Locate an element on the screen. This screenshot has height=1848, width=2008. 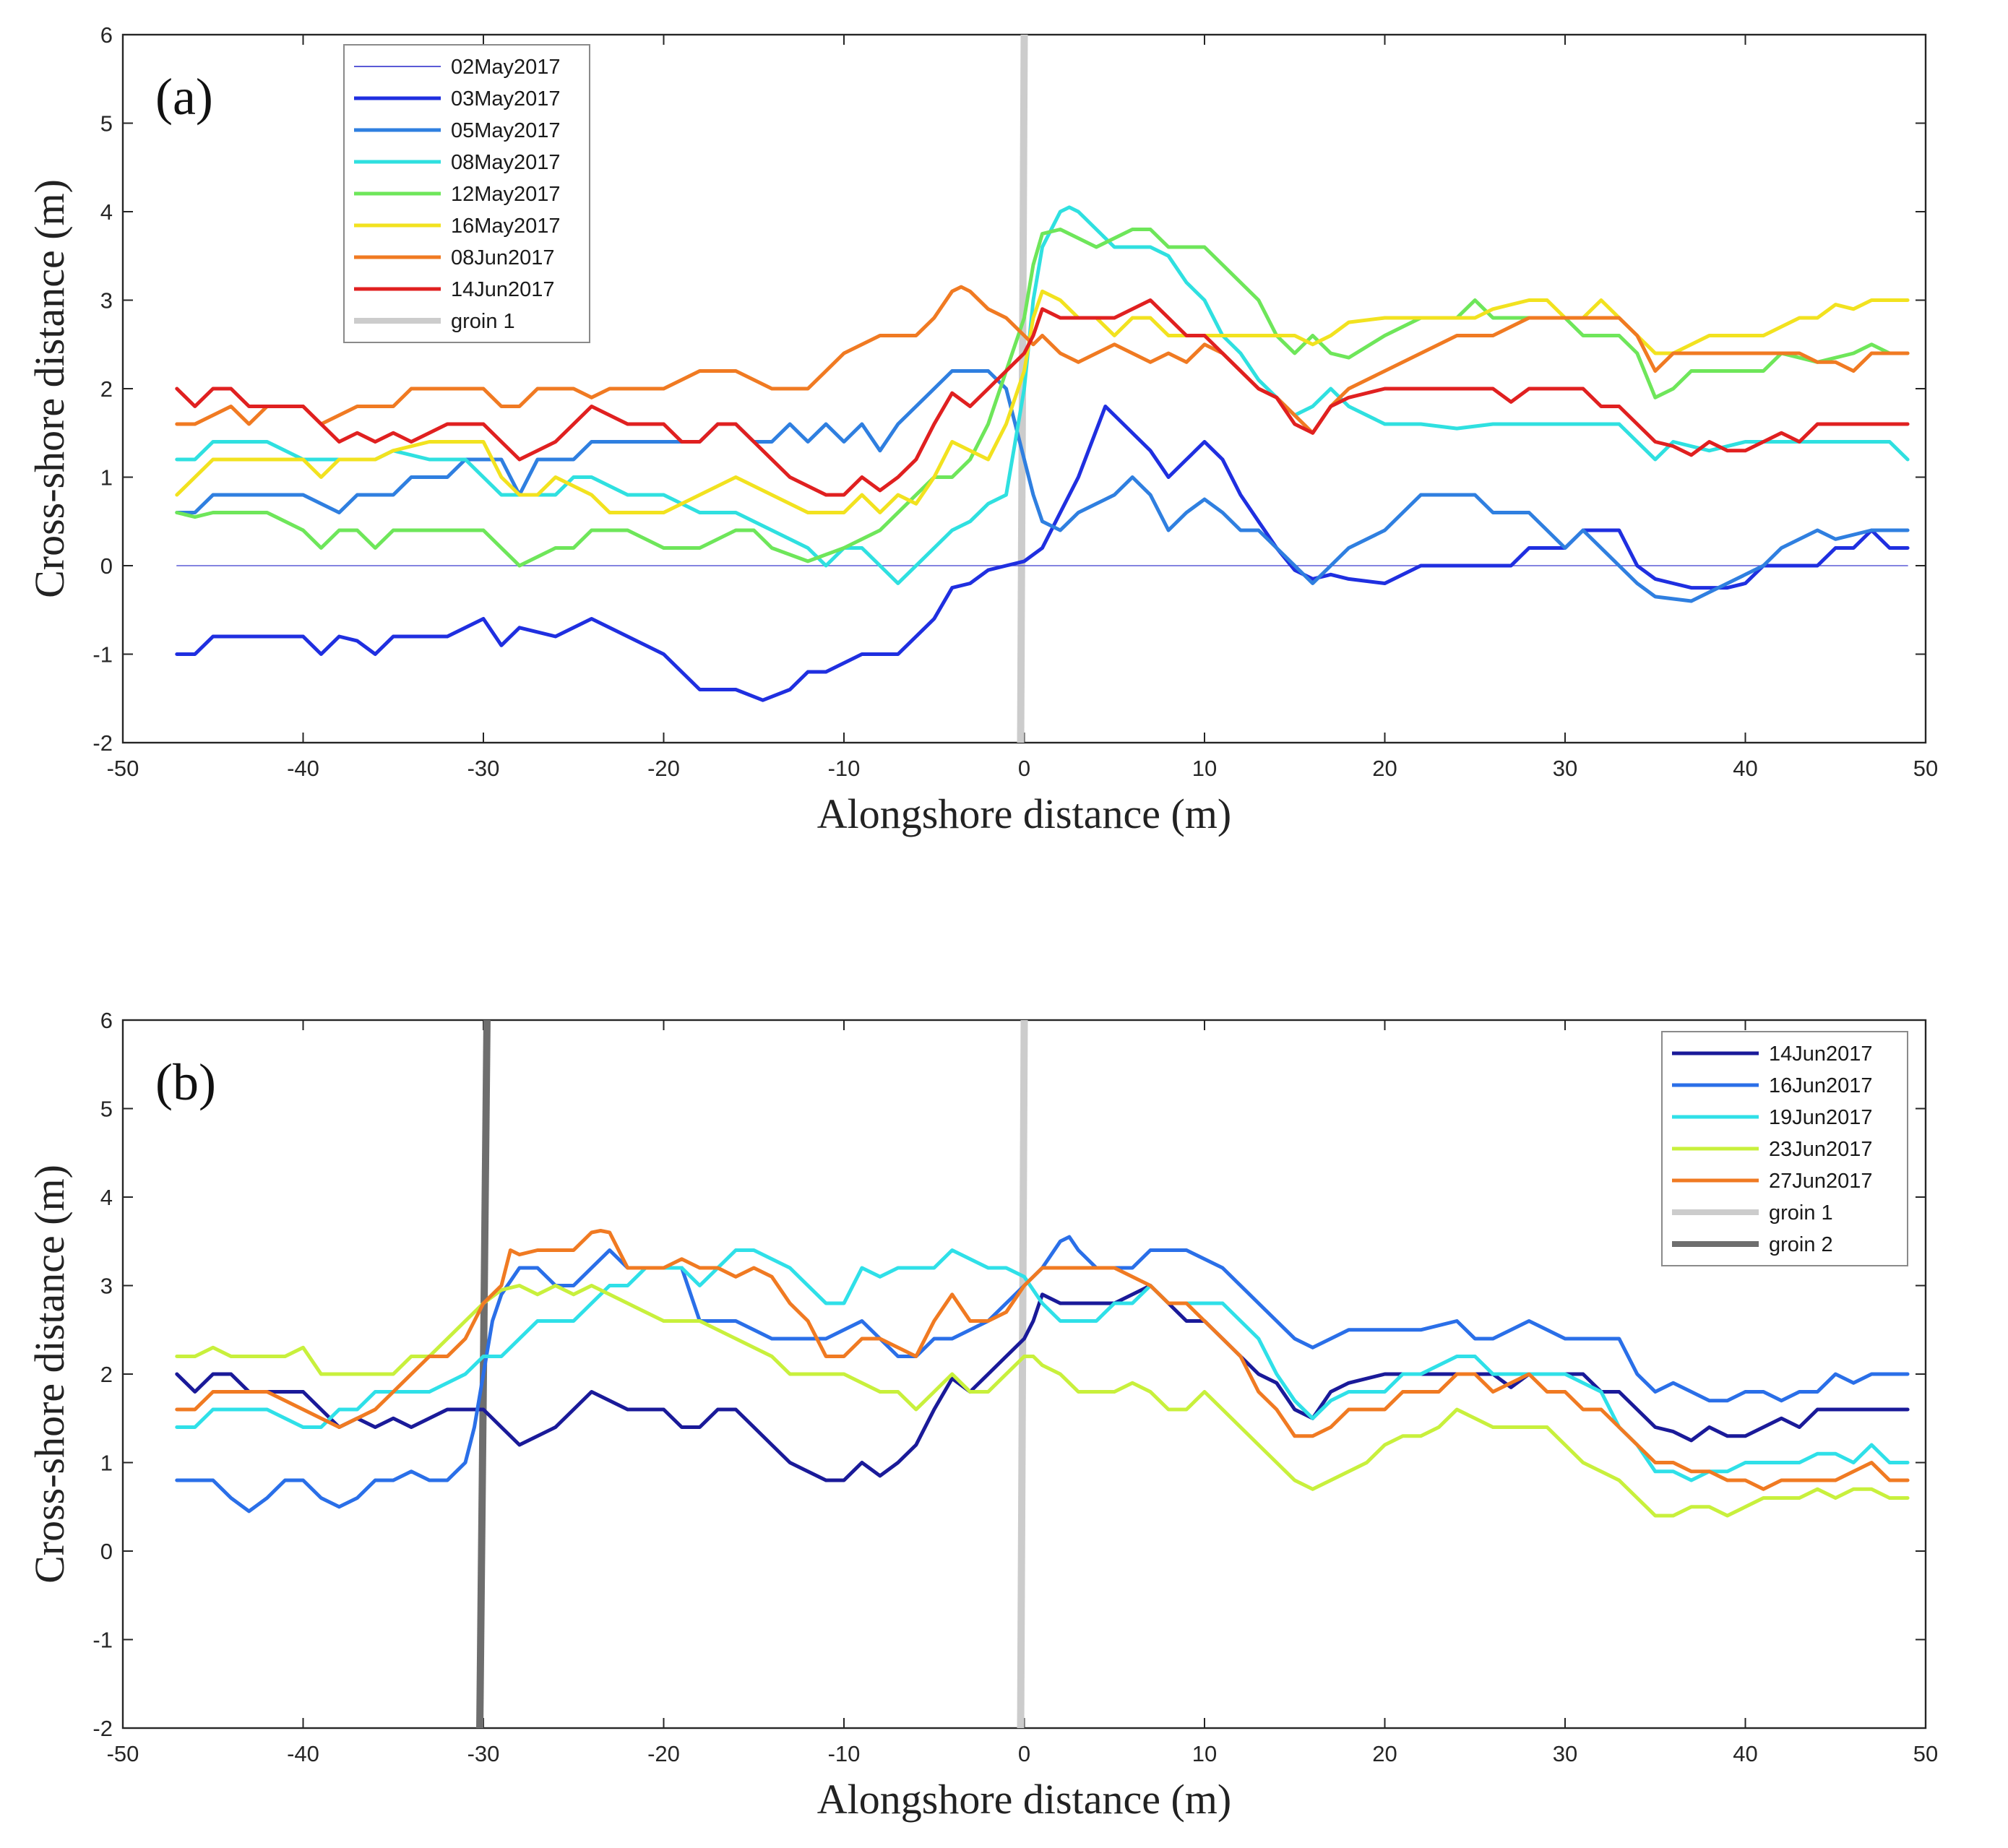
legend-label: 19Jun2017 is located at coordinates (1821, 1117).